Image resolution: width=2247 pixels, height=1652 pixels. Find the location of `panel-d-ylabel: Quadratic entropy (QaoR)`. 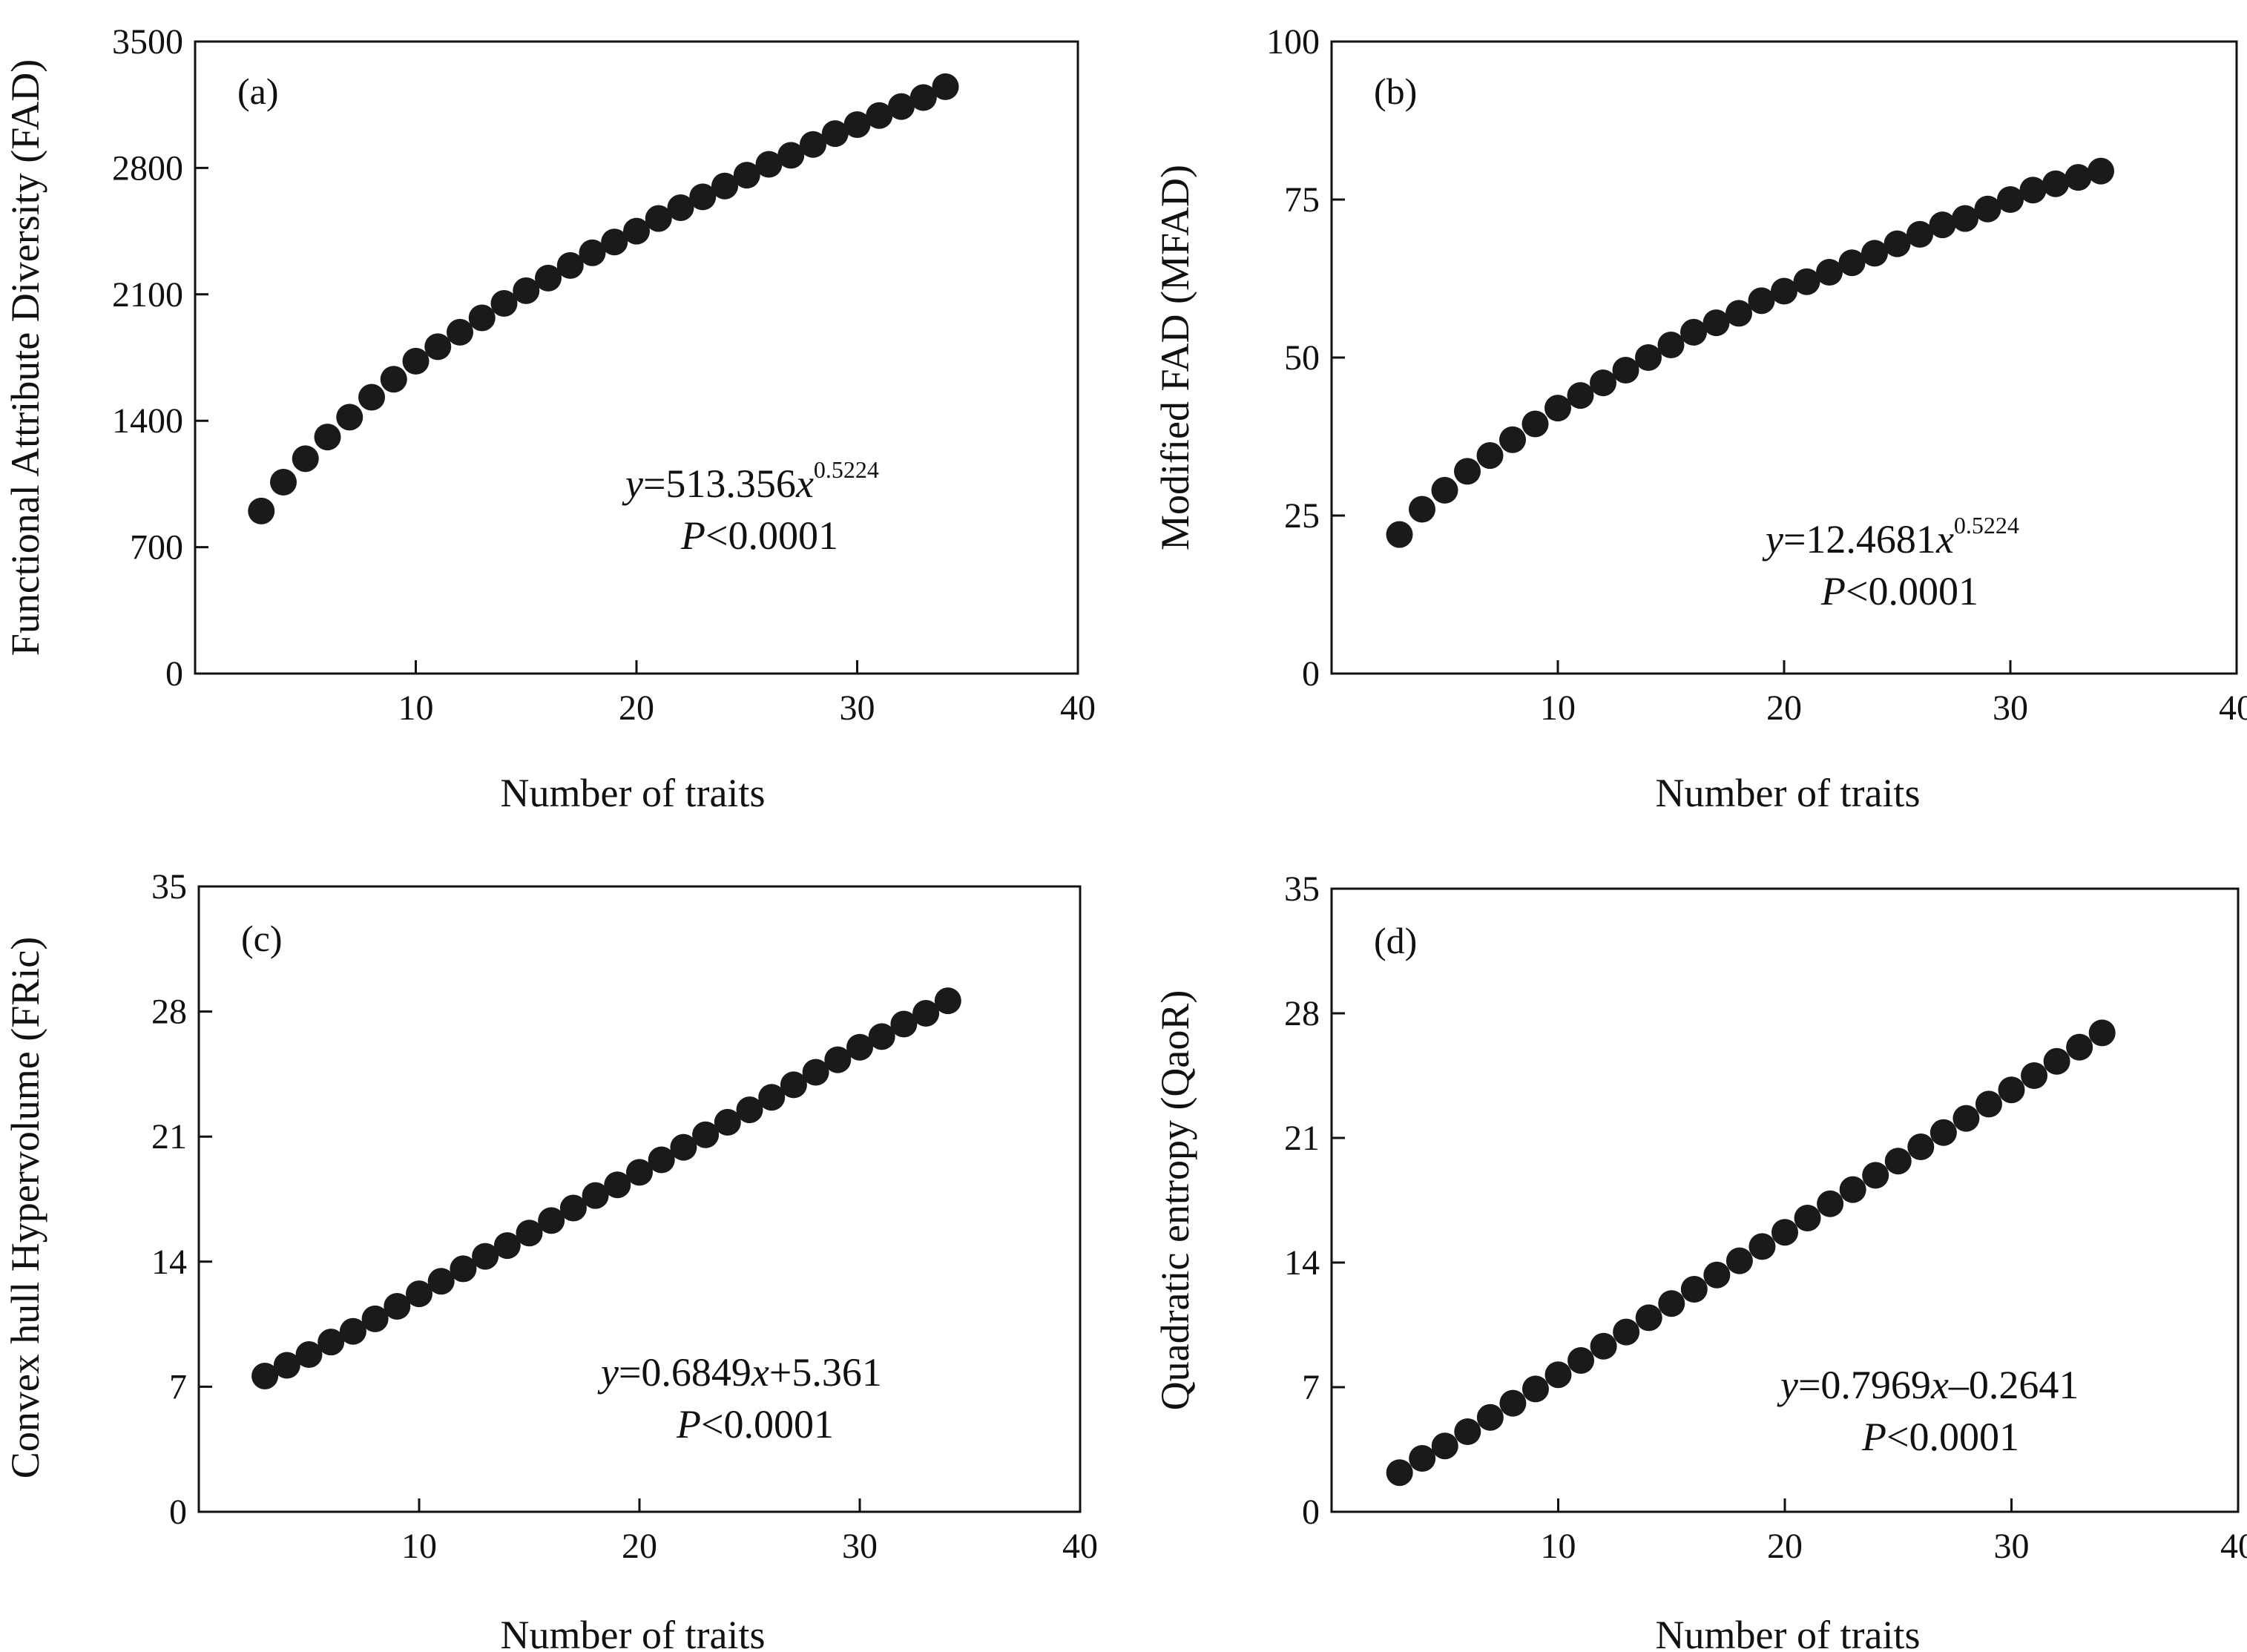

panel-d-ylabel: Quadratic entropy (QaoR) is located at coordinates (1175, 1200).